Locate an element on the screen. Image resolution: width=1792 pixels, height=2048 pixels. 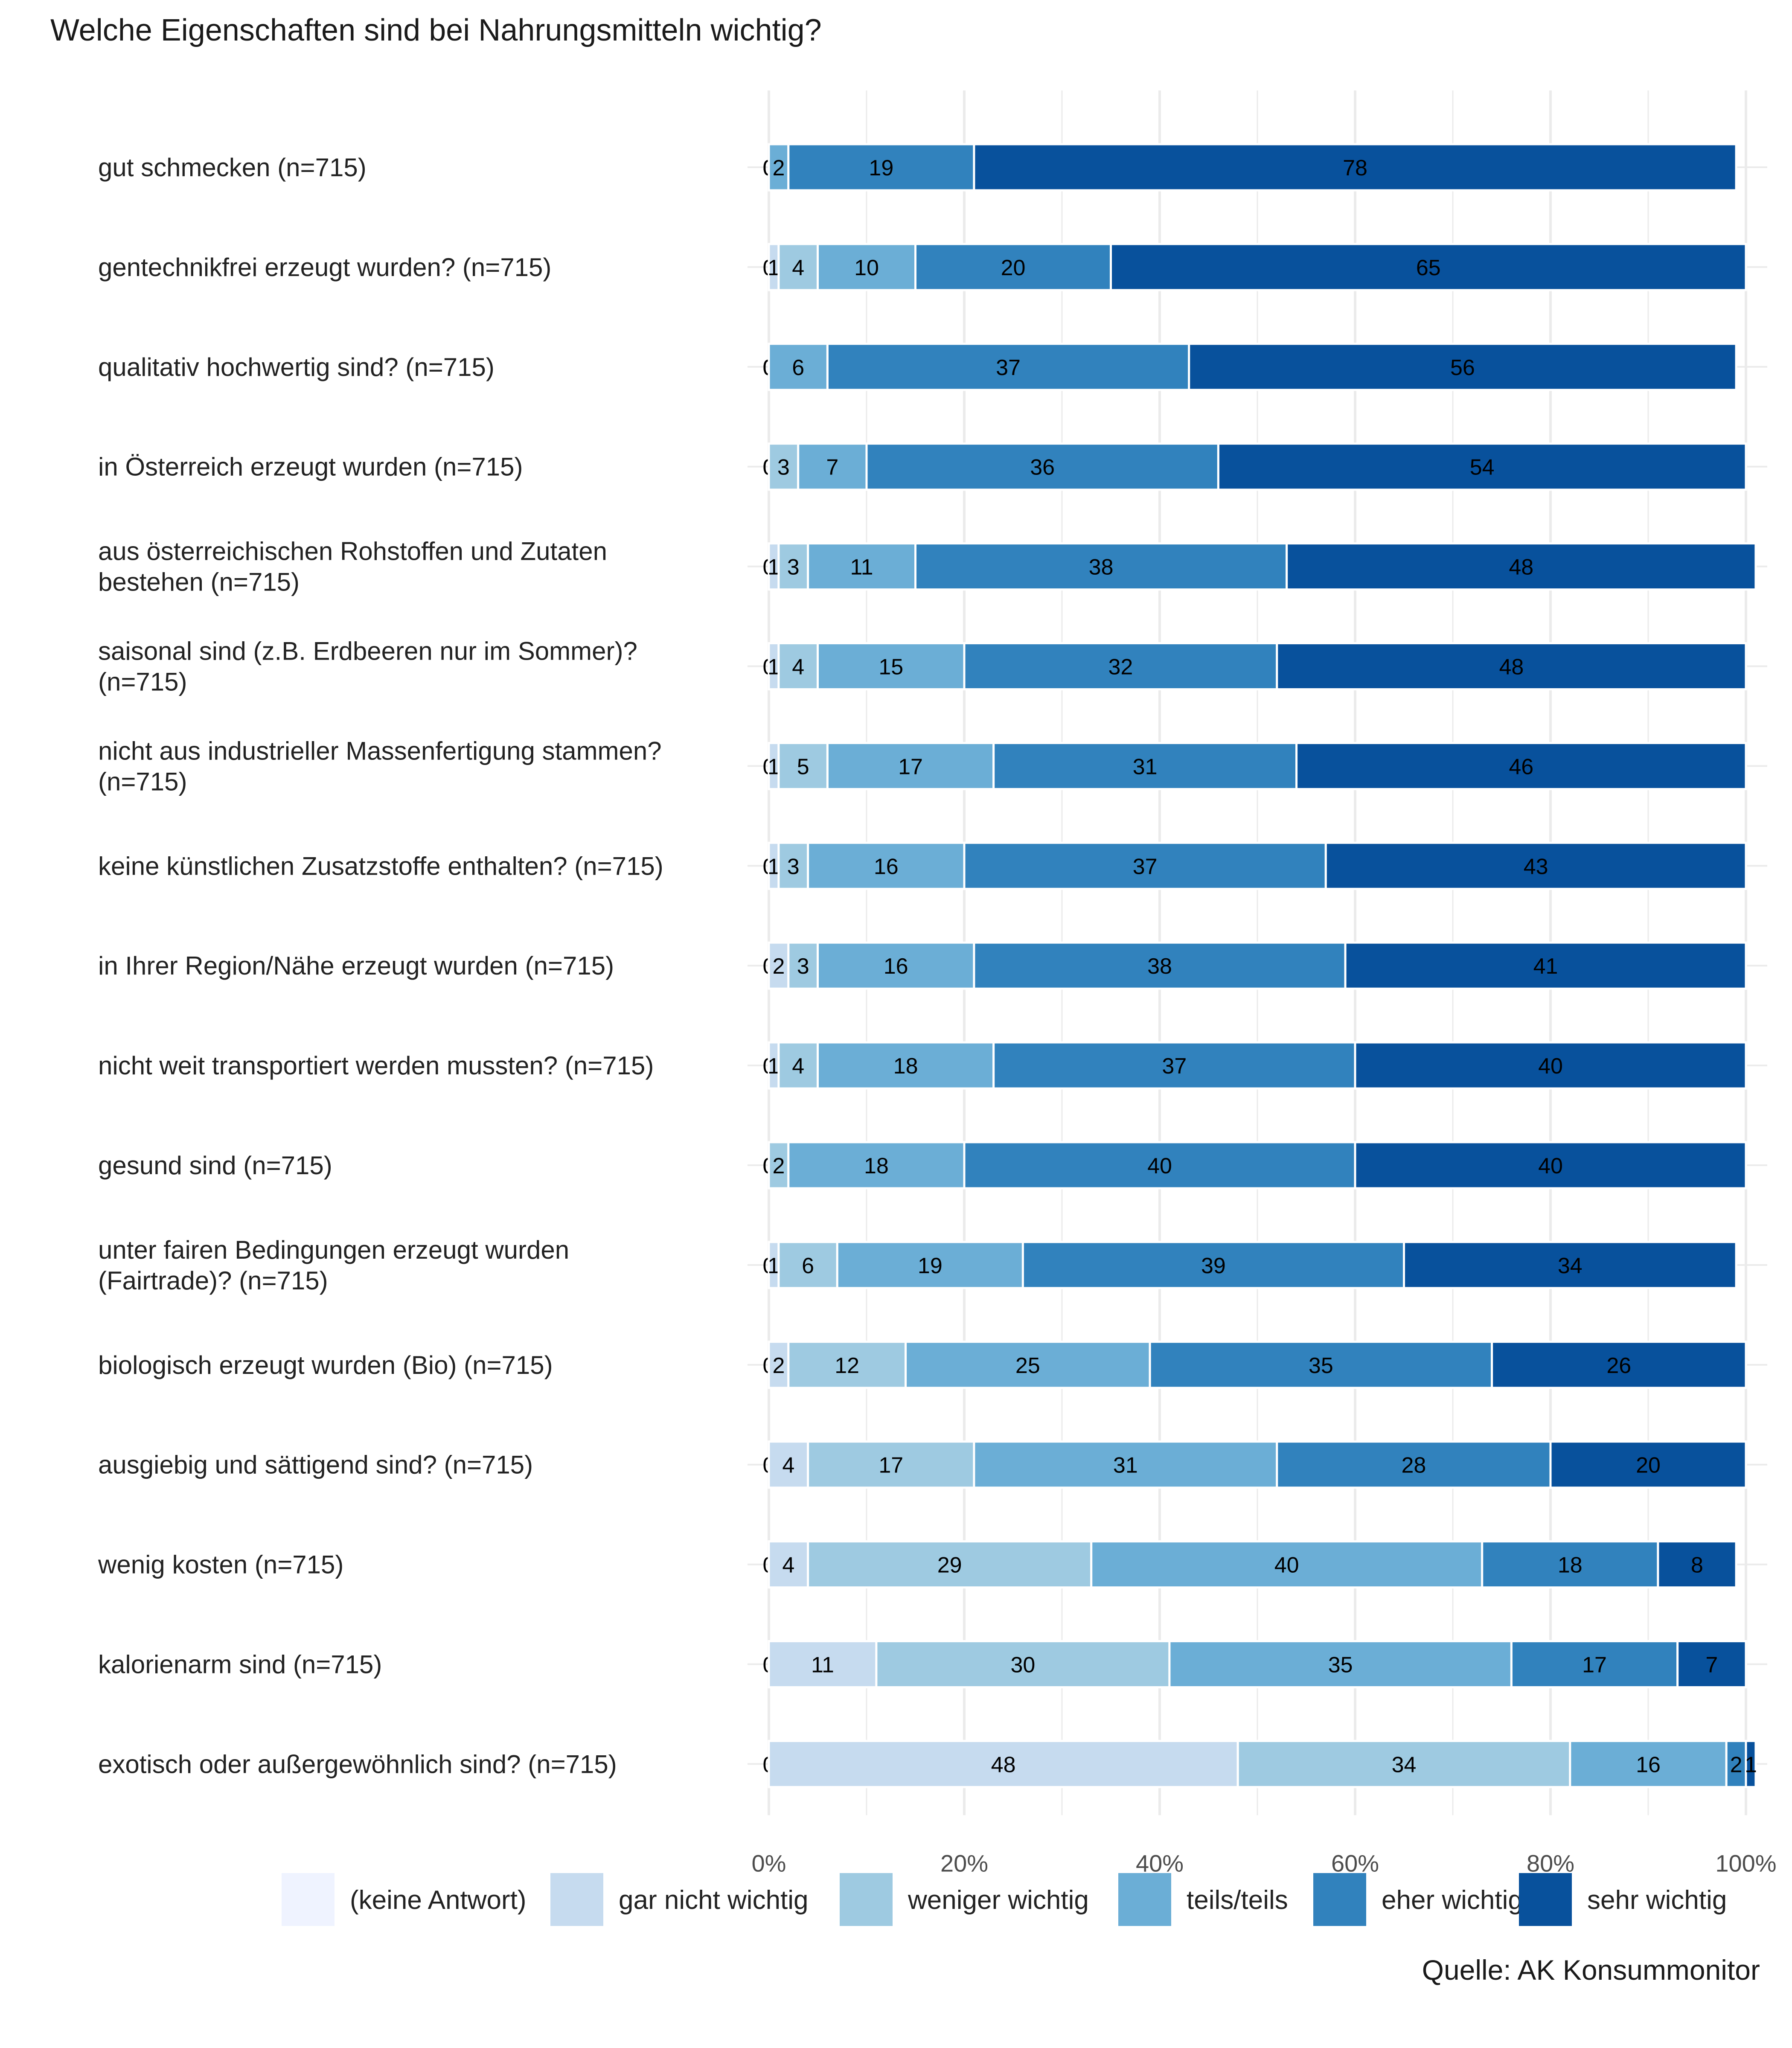
bar-value-label: 1 is located at coordinates (1751, 1764).